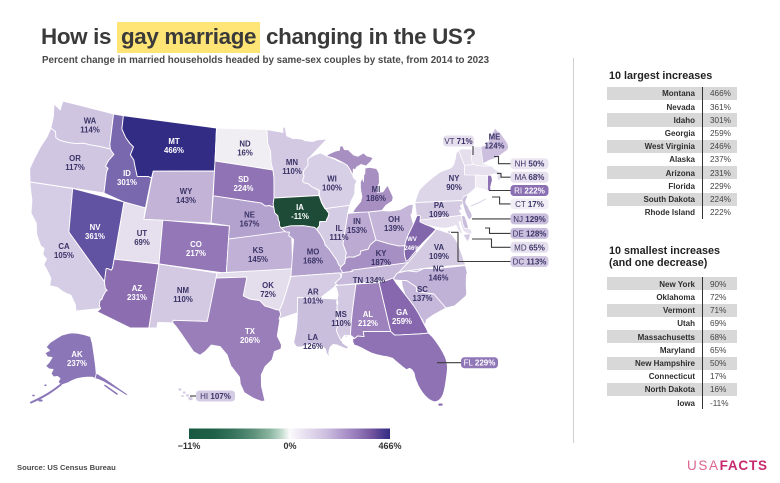  I want to click on svg-text: 111%, so click(338, 237).